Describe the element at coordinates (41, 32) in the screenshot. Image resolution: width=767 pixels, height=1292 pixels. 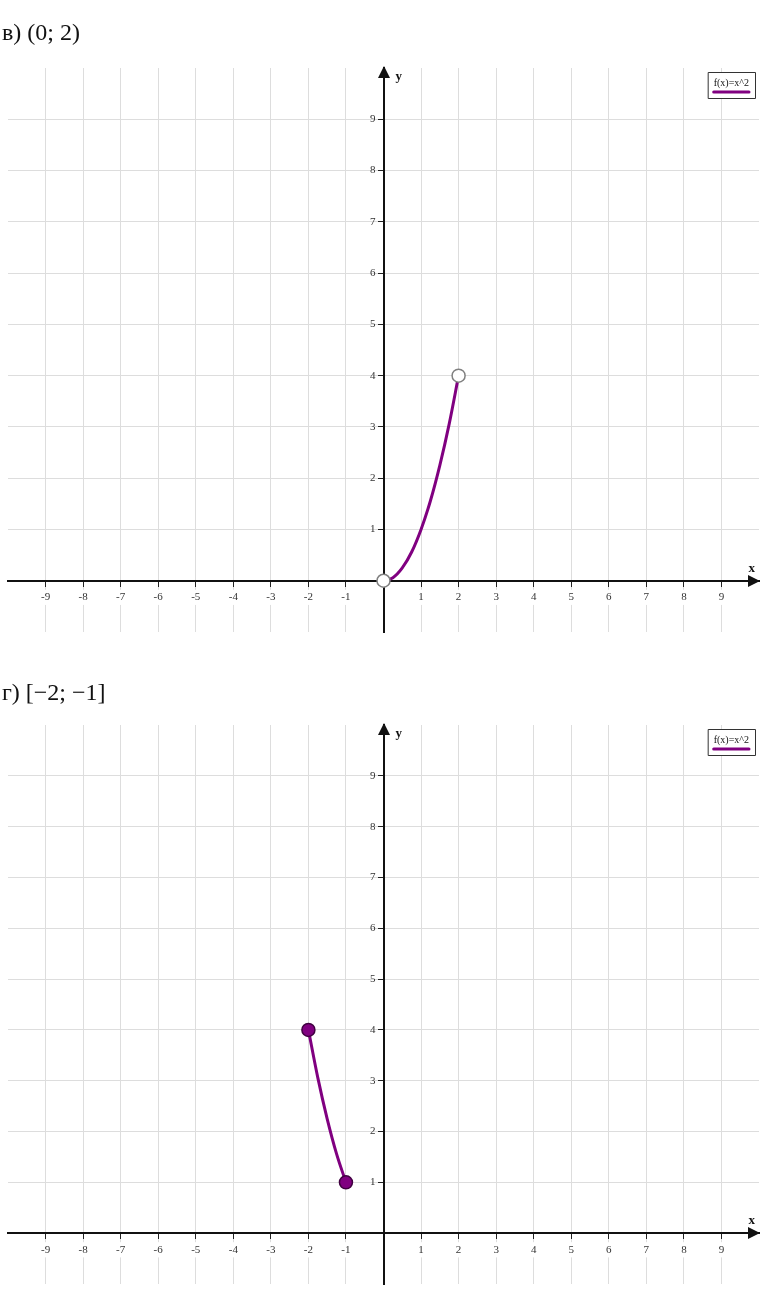
I see `chart-title: в) (0; 2)` at that location.